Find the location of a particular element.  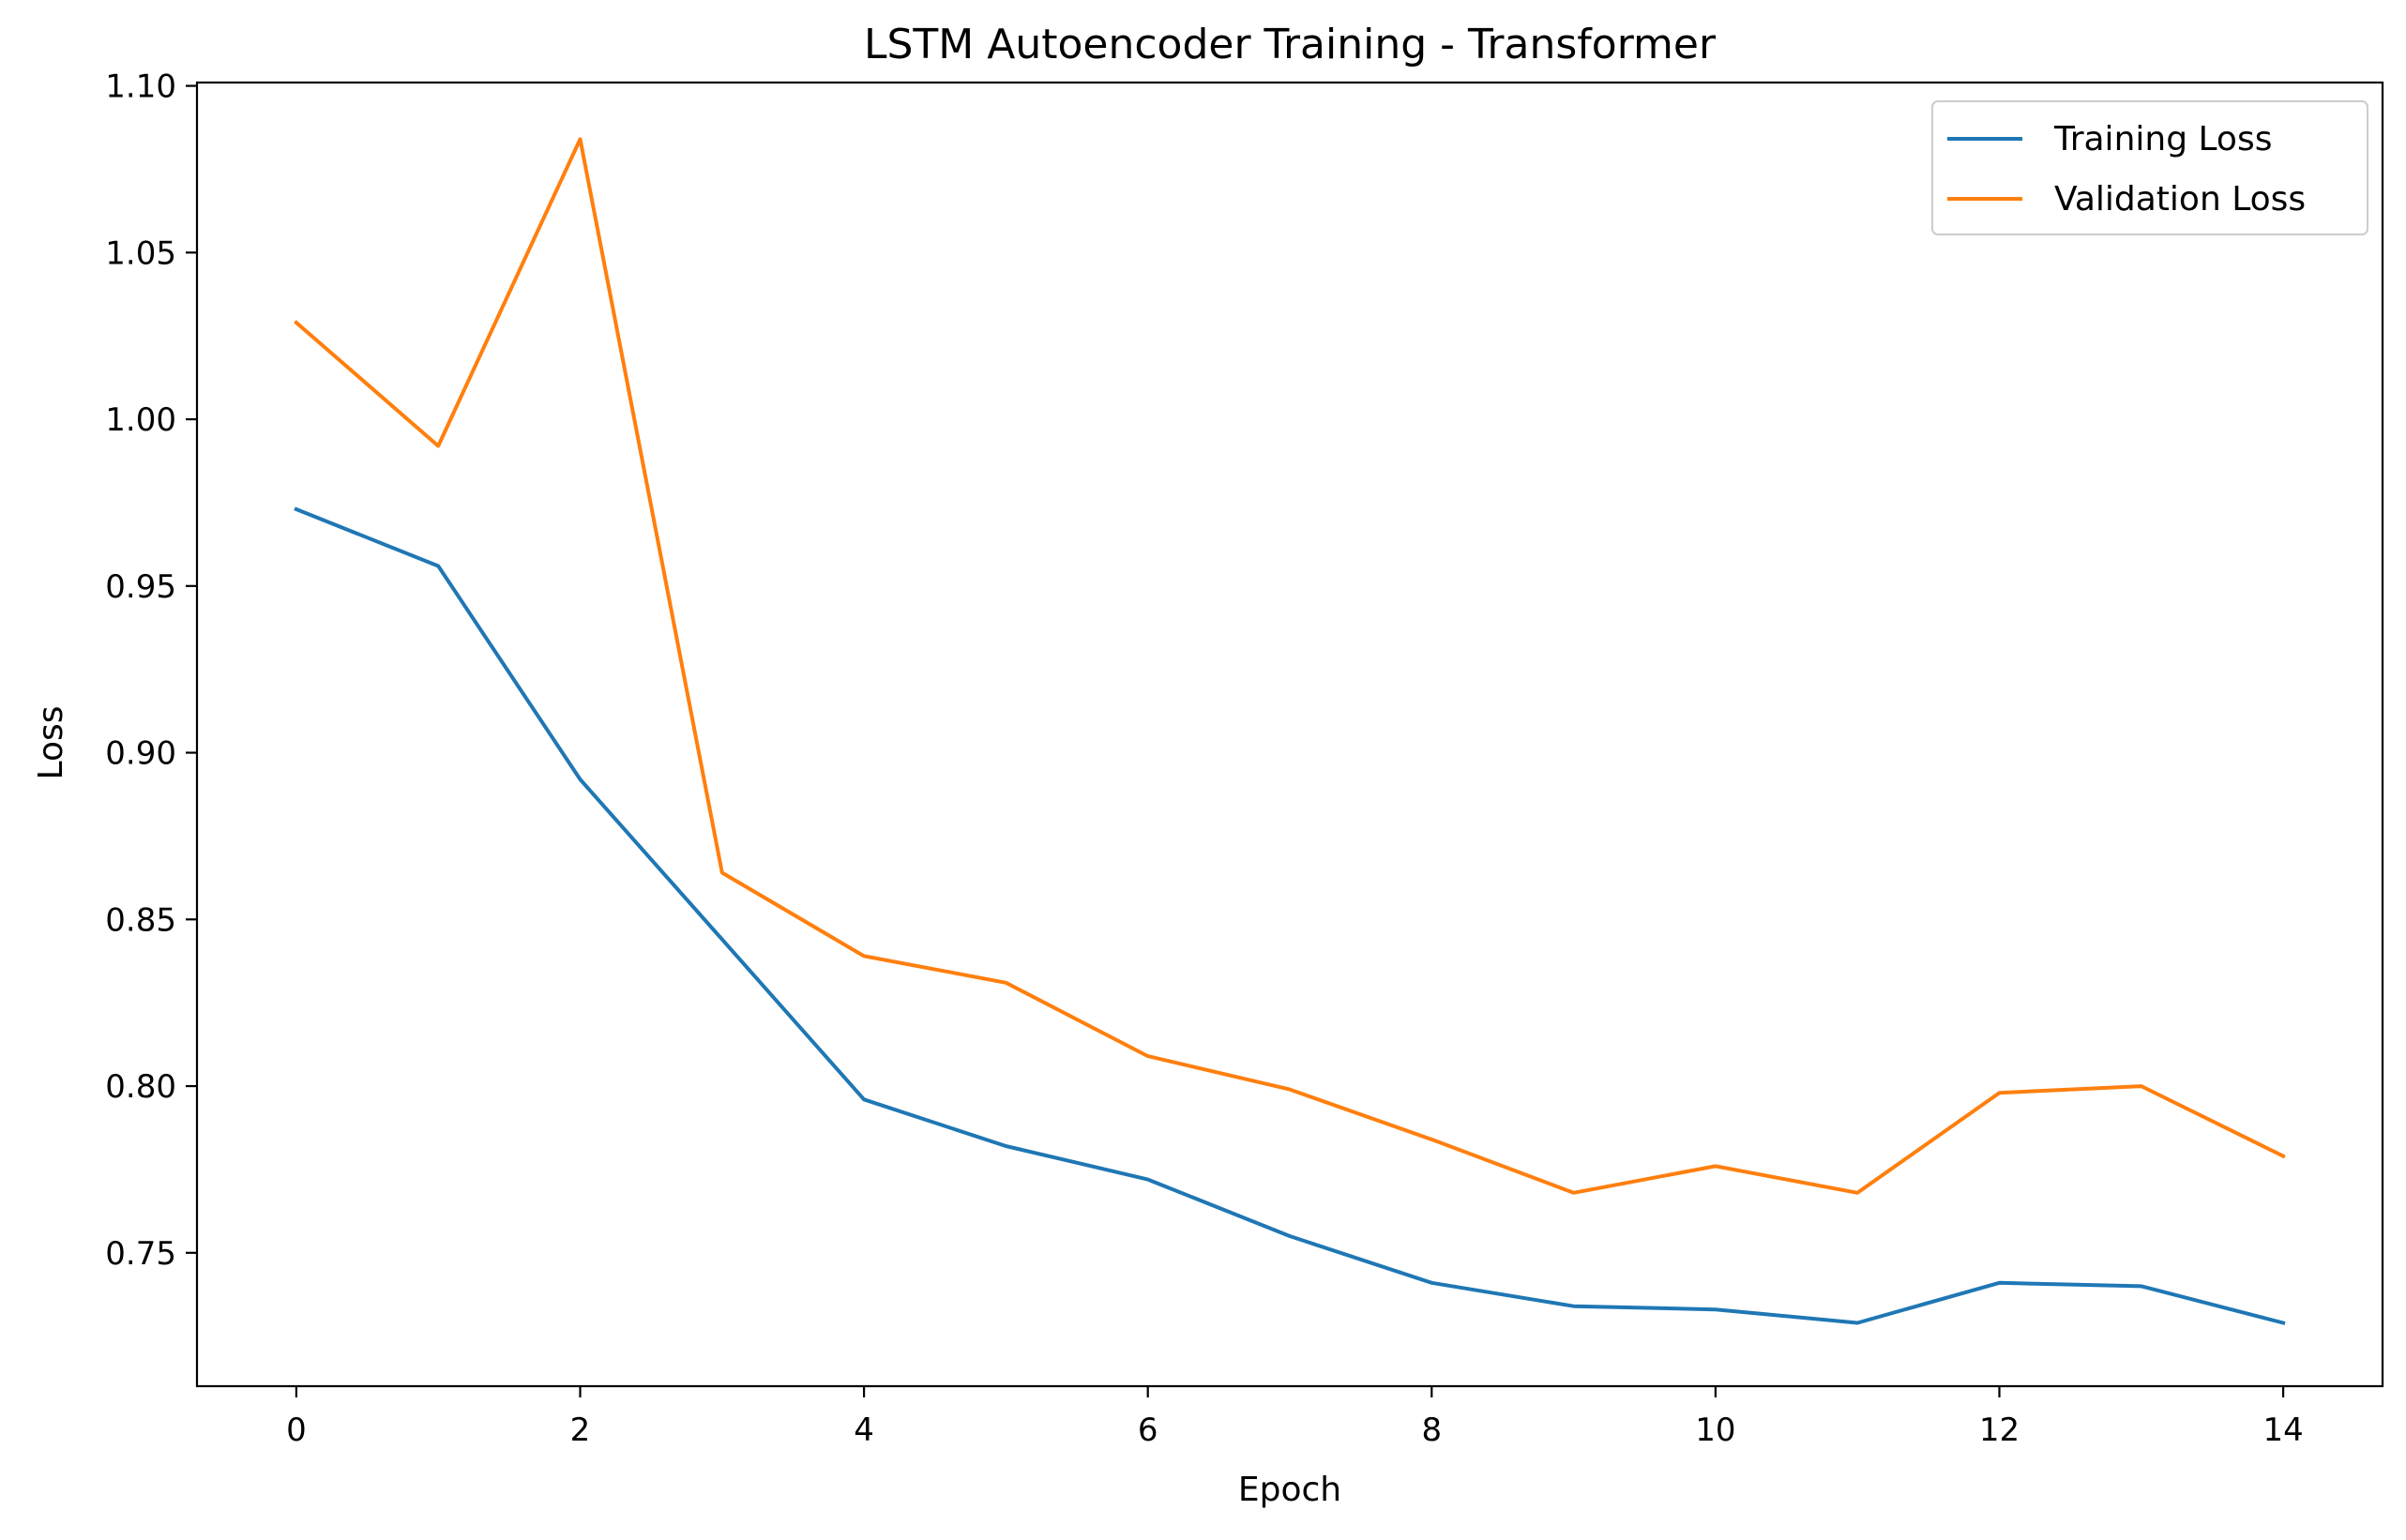

x-tick-label: 14 is located at coordinates (2282, 1430).